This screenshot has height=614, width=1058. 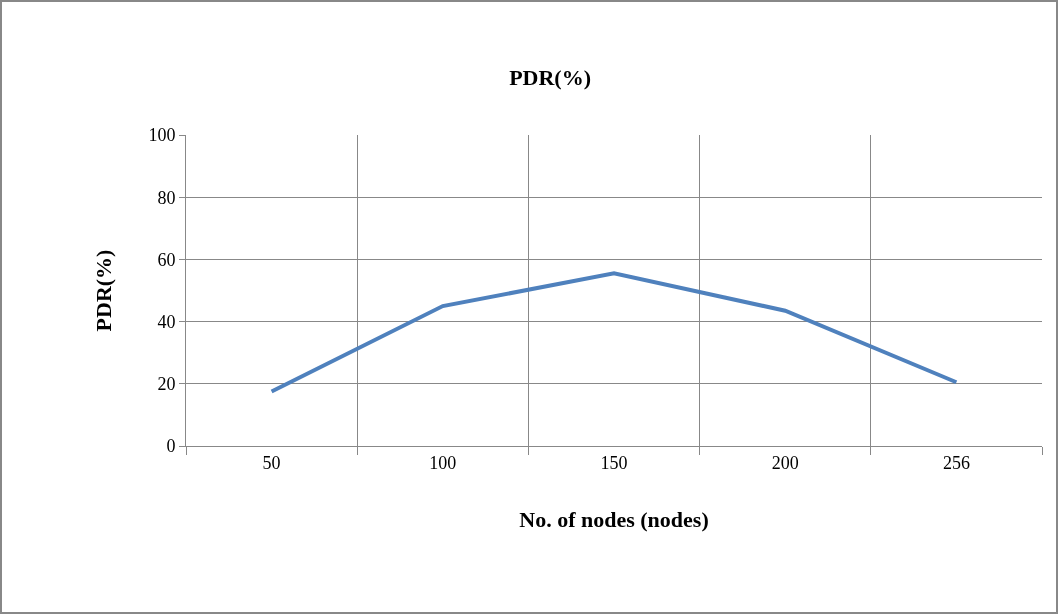 What do you see at coordinates (162, 135) in the screenshot?
I see `y-tick-label: 100` at bounding box center [162, 135].